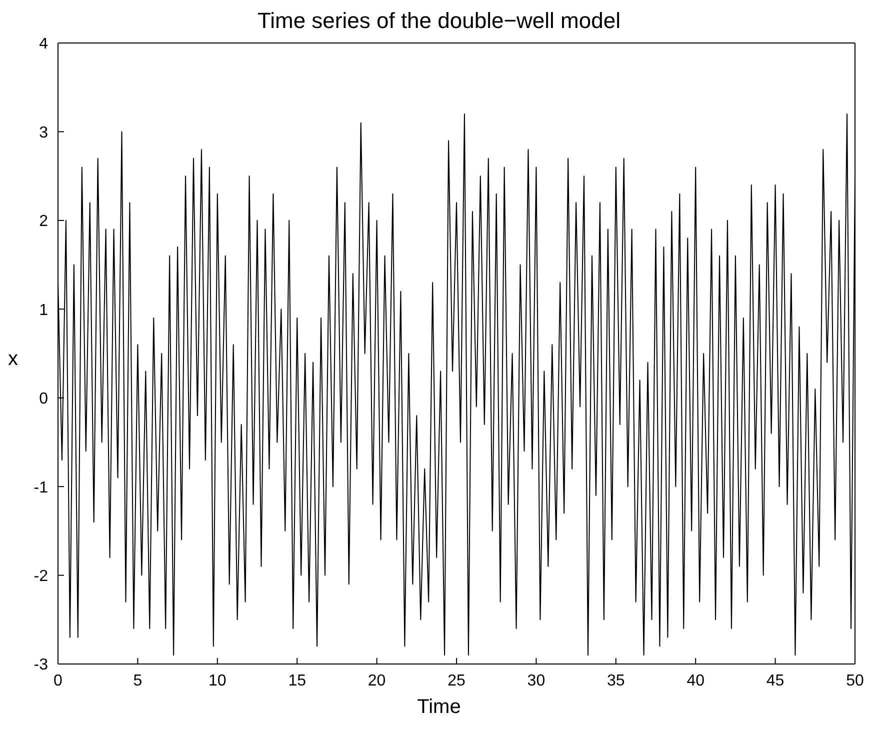  I want to click on y-tick-label: 4, so click(43, 44).